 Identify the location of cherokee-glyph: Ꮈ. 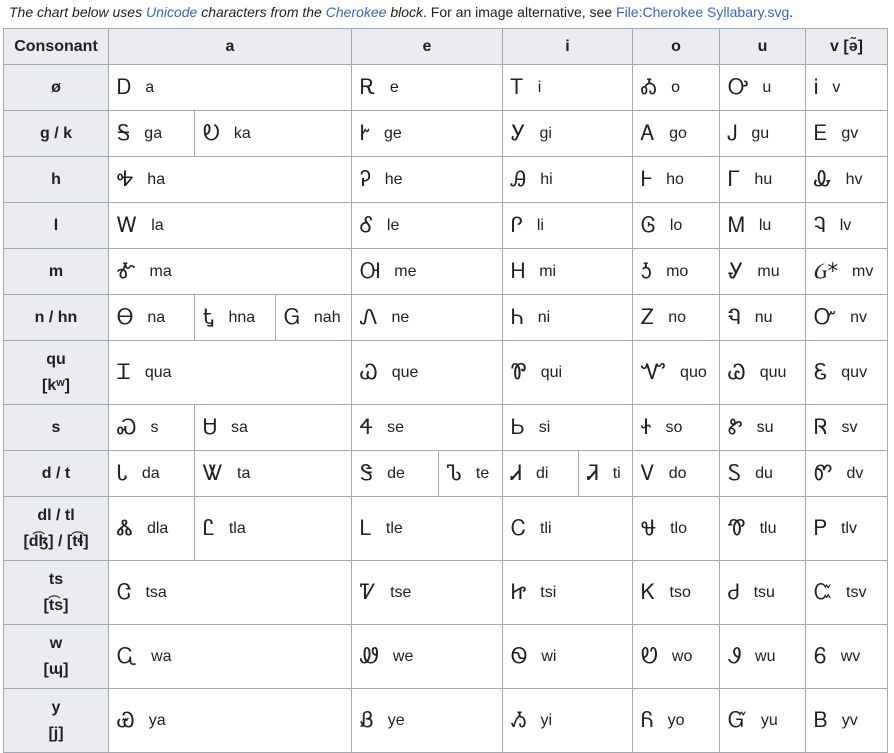
(820, 225).